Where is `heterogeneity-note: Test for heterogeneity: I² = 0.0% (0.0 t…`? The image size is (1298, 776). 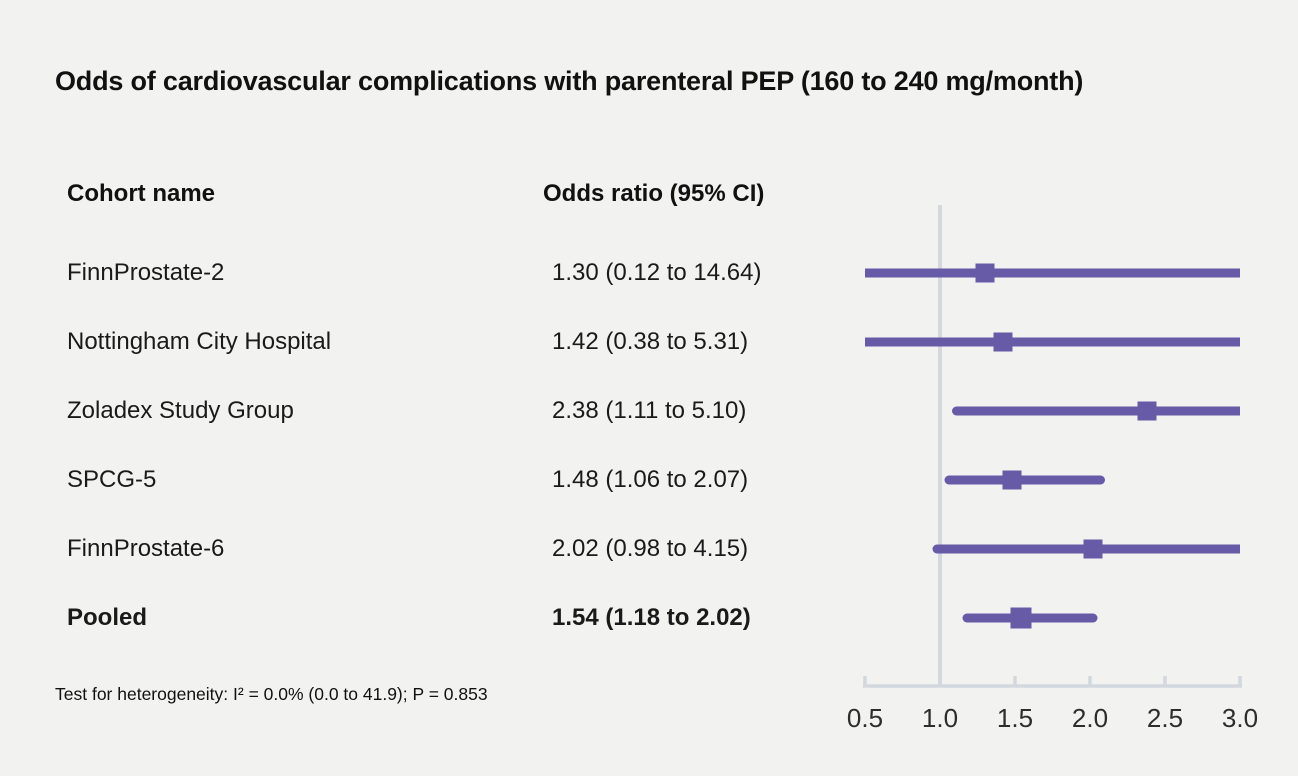 heterogeneity-note: Test for heterogeneity: I² = 0.0% (0.0 t… is located at coordinates (271, 694).